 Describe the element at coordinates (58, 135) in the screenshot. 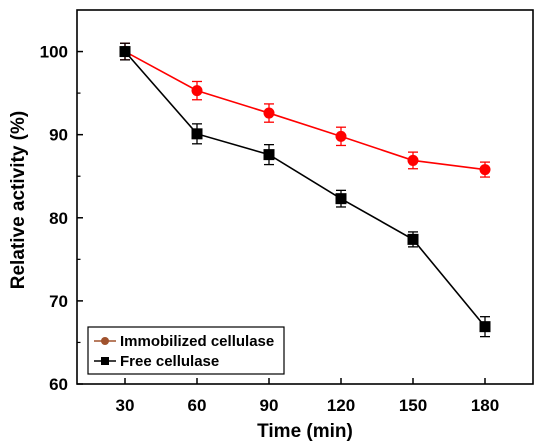

I see `y-tick-label: 90` at that location.